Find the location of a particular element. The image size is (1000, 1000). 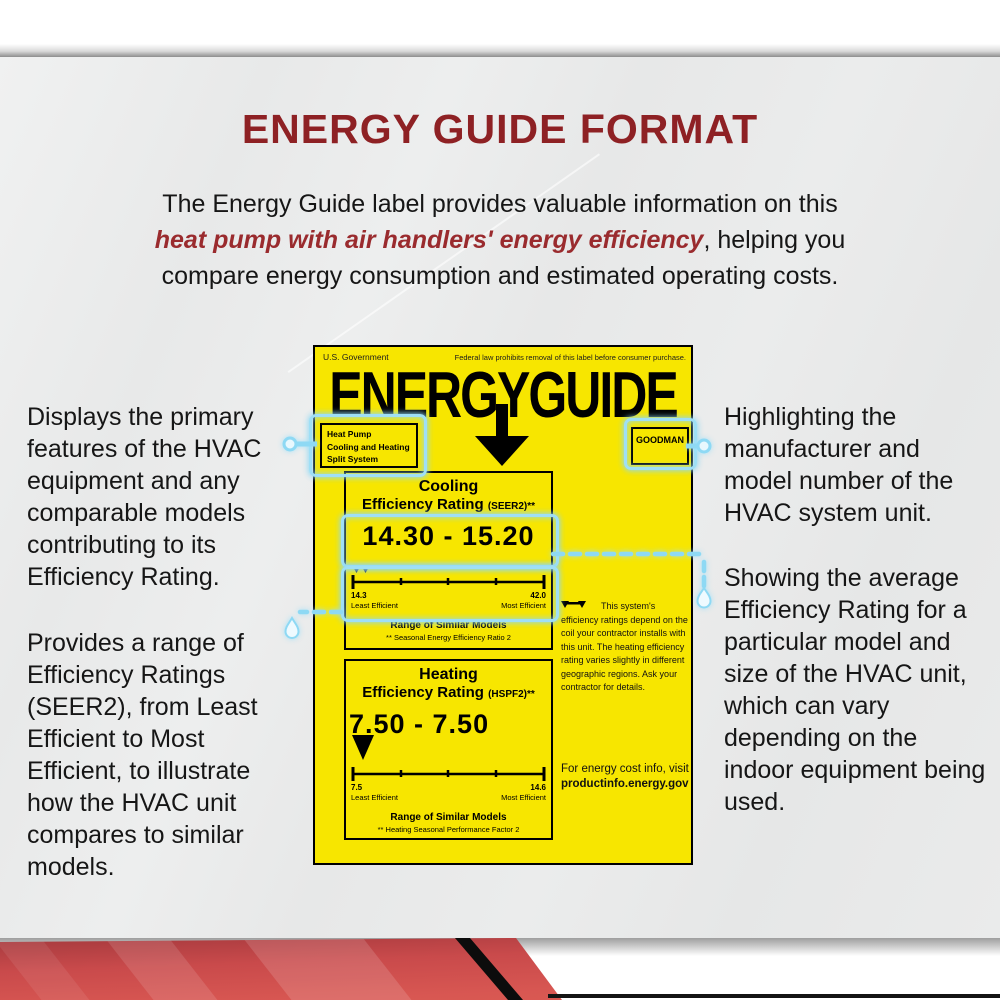

logo-down-arrow-icon is located at coordinates (502, 435).